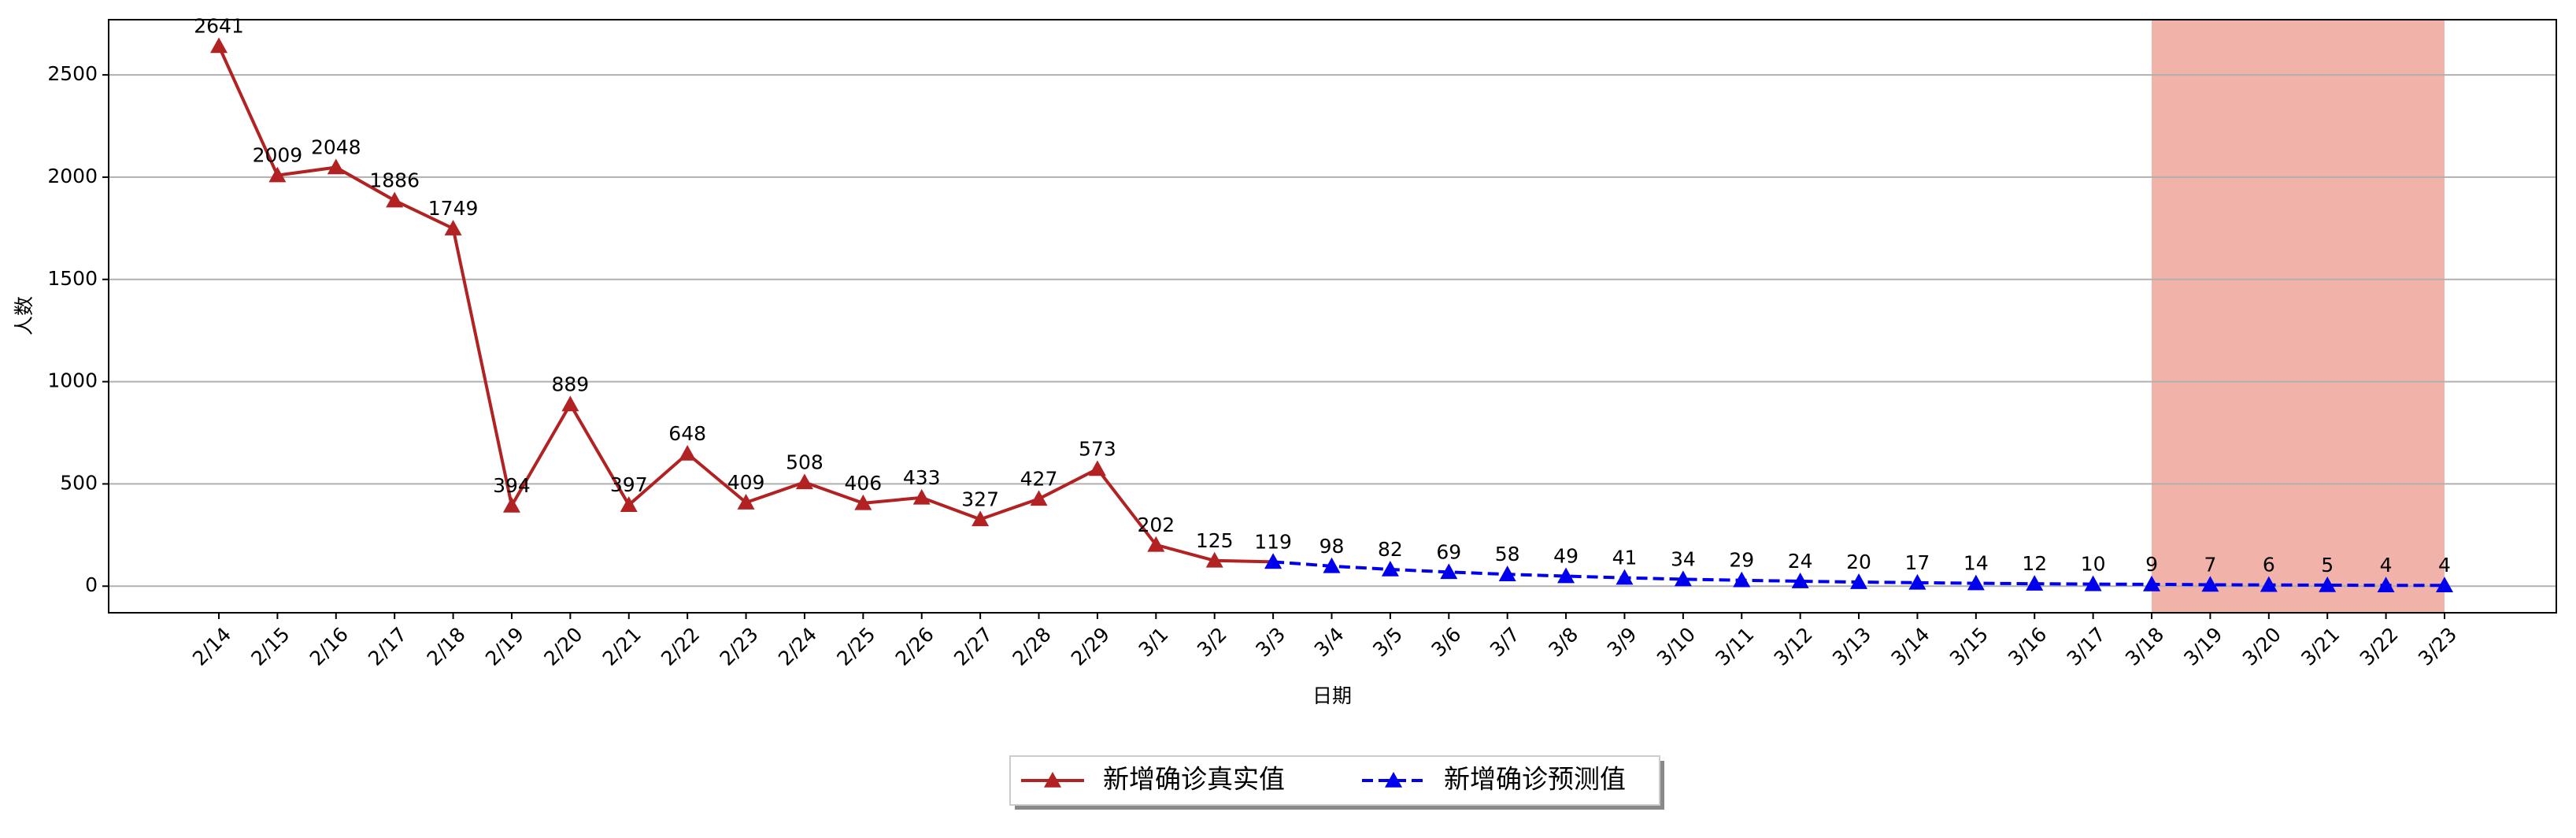  I want to click on x-tick-label: 2/14, so click(211, 646).